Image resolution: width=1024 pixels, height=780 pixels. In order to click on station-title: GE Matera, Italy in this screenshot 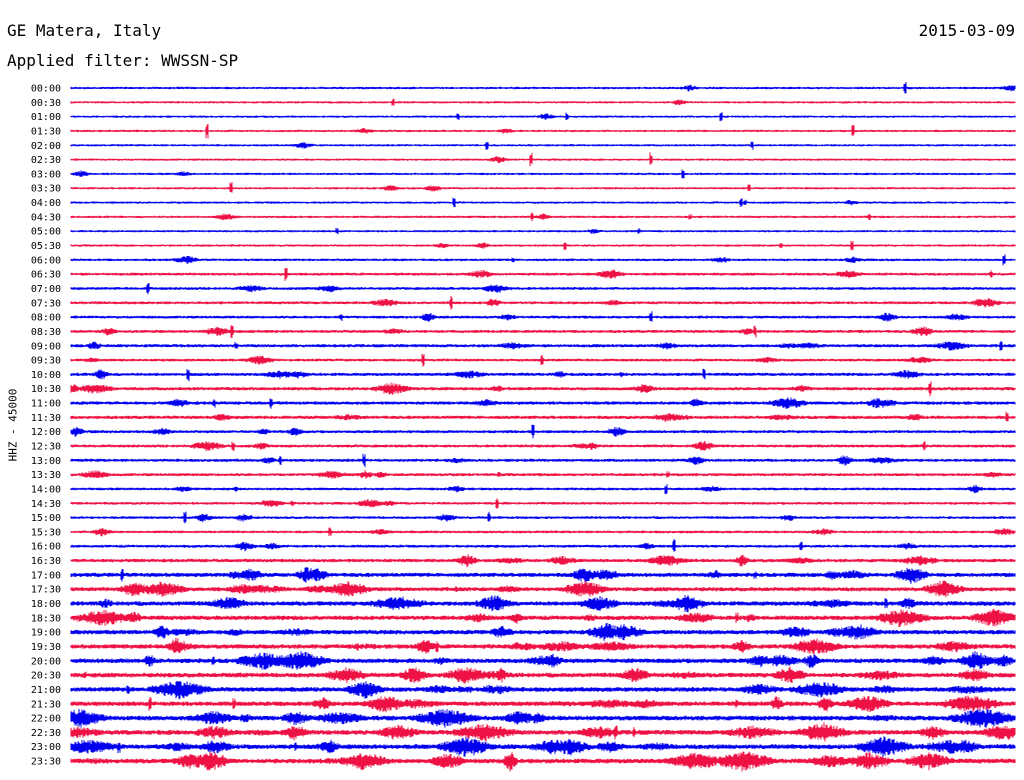, I will do `click(84, 30)`.